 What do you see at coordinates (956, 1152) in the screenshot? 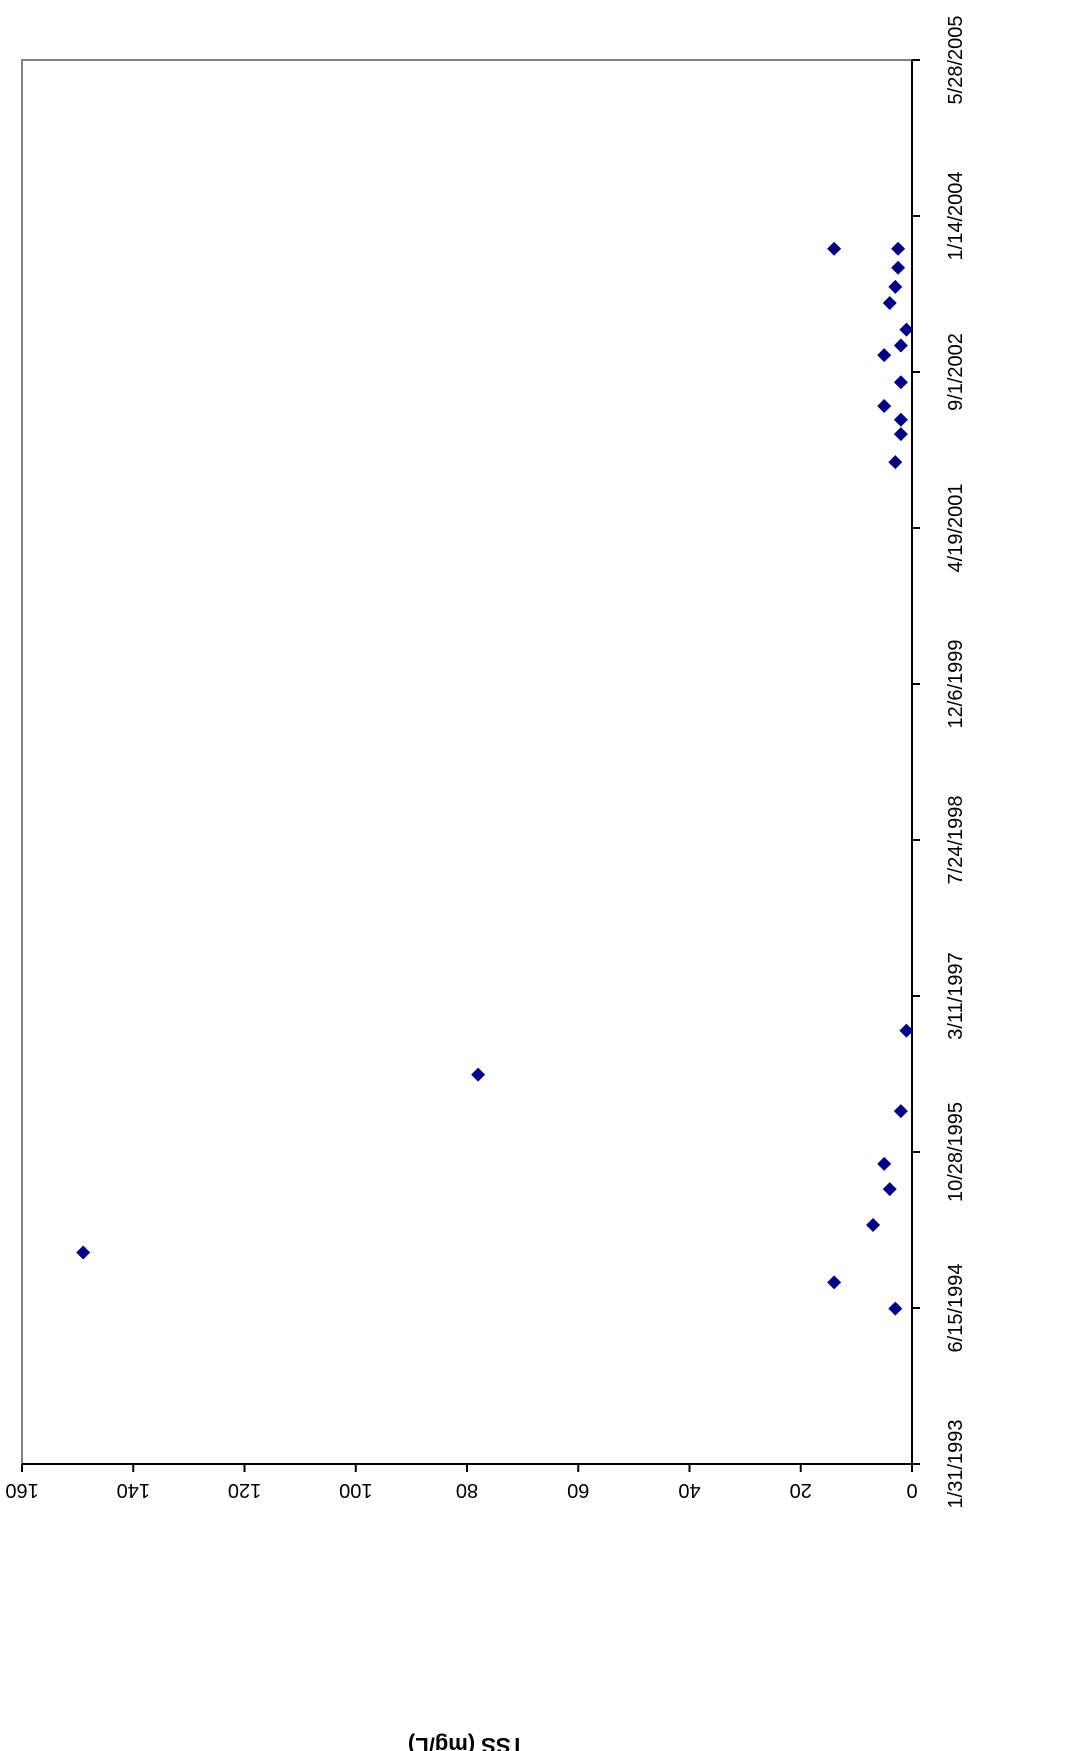
I see `date-tick-label: 10/28/1995` at bounding box center [956, 1152].